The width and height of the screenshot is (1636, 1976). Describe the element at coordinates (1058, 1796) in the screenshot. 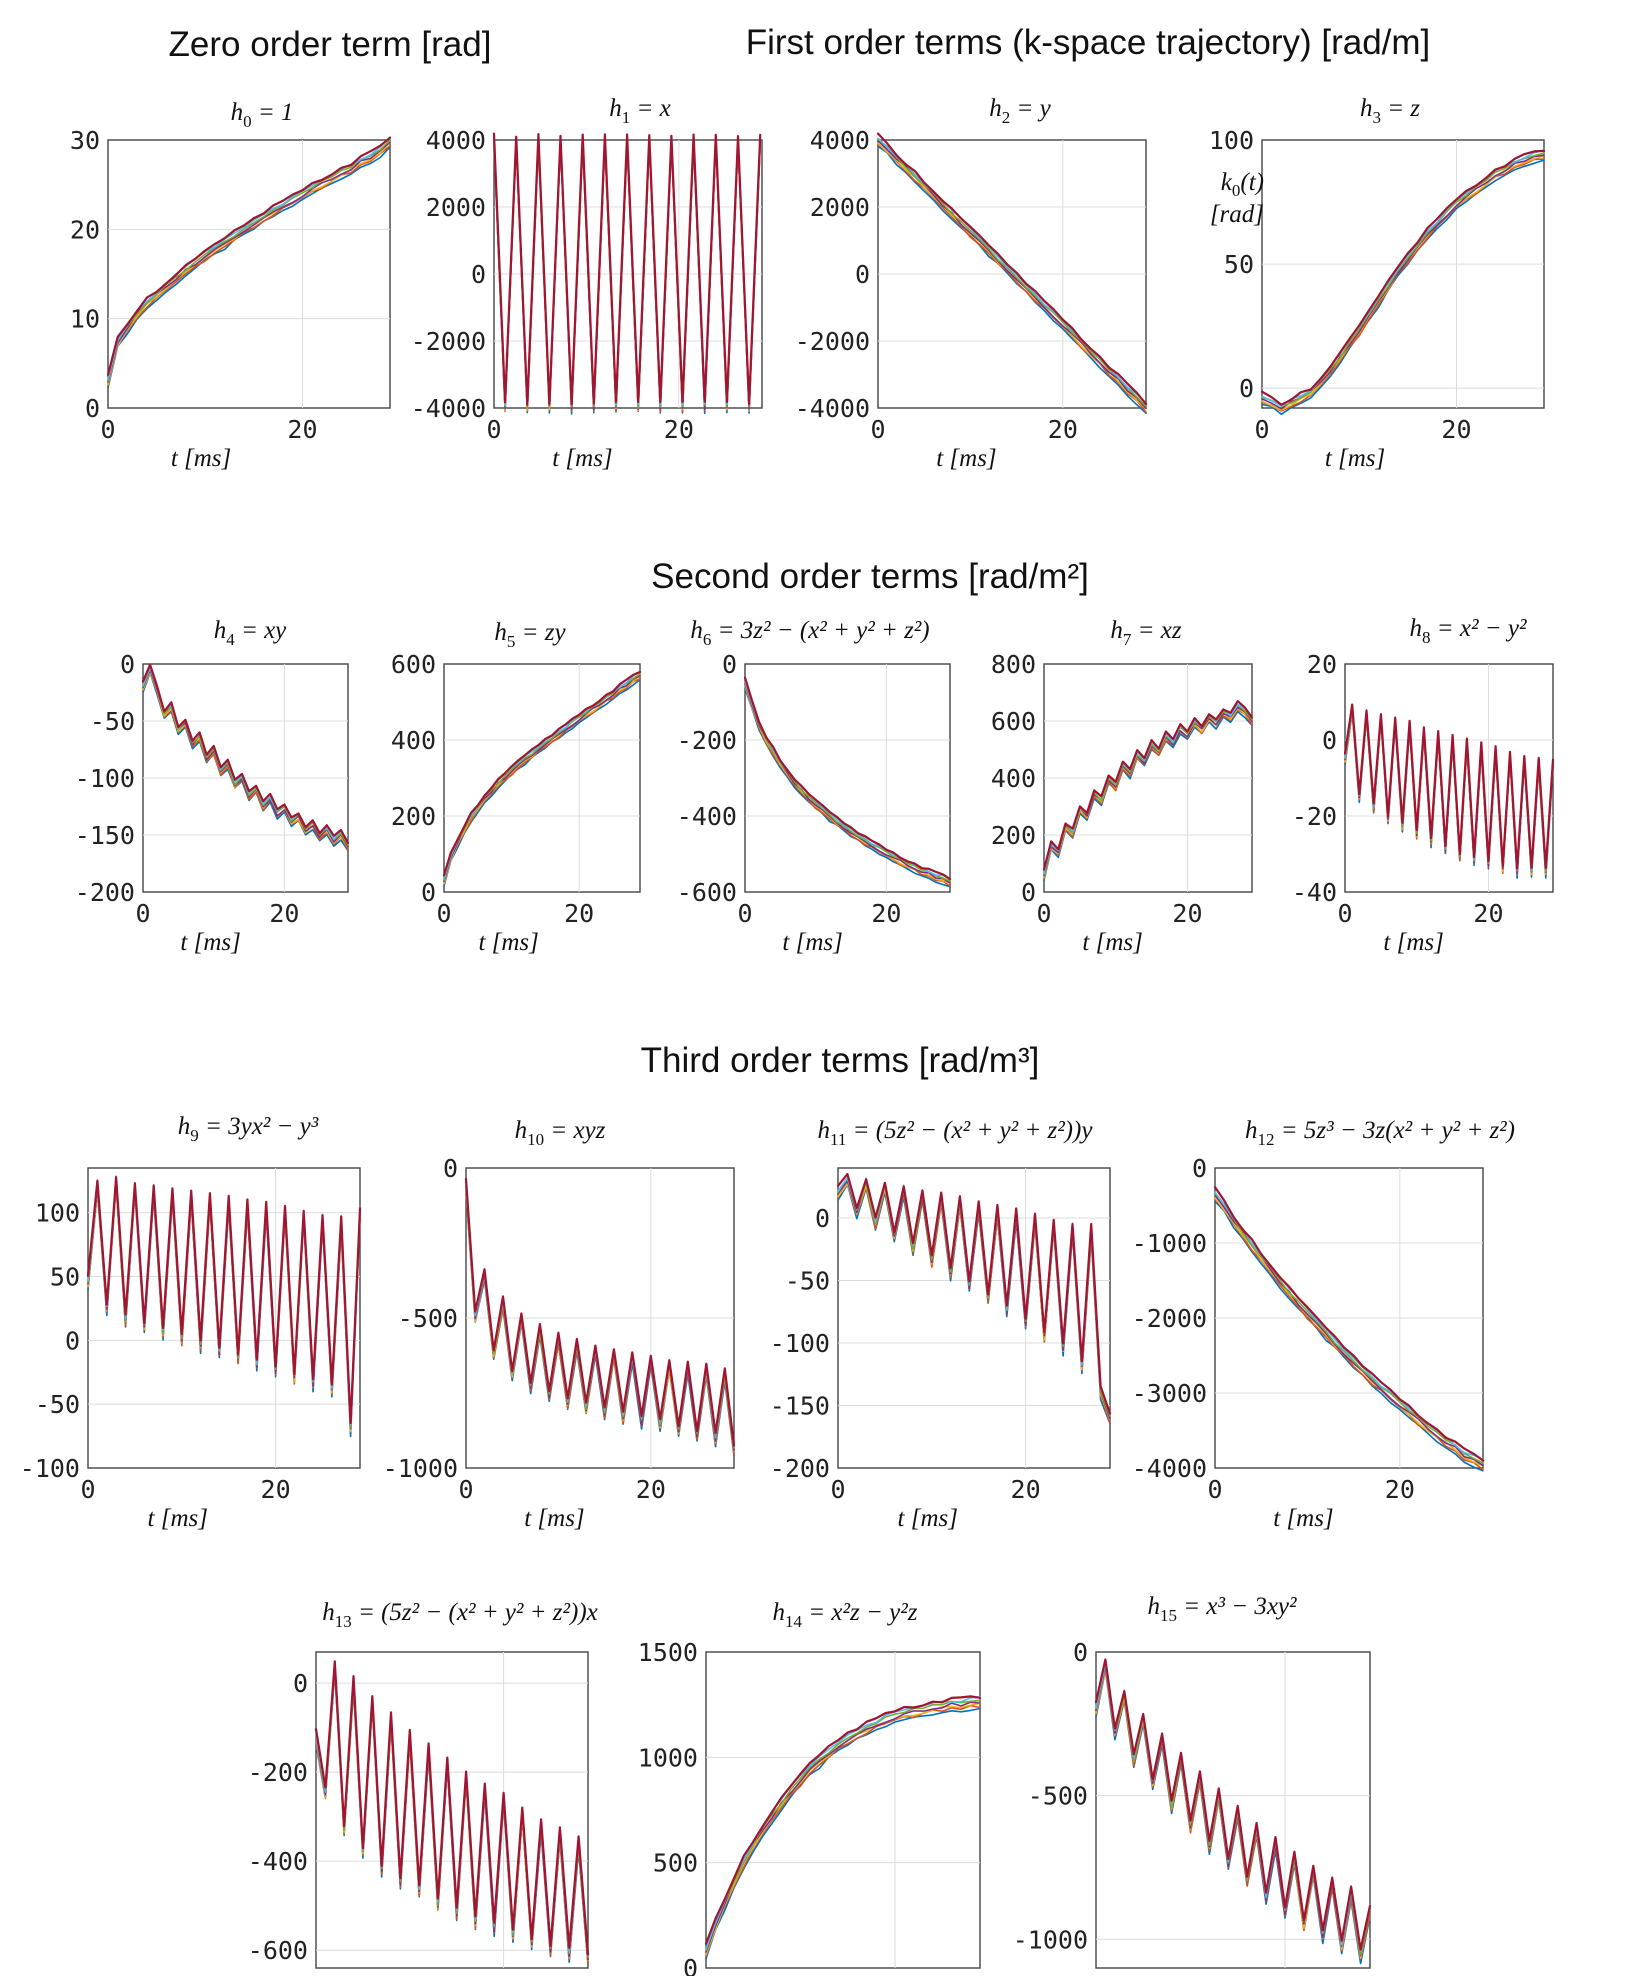

I see `y-tick-label: -500` at that location.